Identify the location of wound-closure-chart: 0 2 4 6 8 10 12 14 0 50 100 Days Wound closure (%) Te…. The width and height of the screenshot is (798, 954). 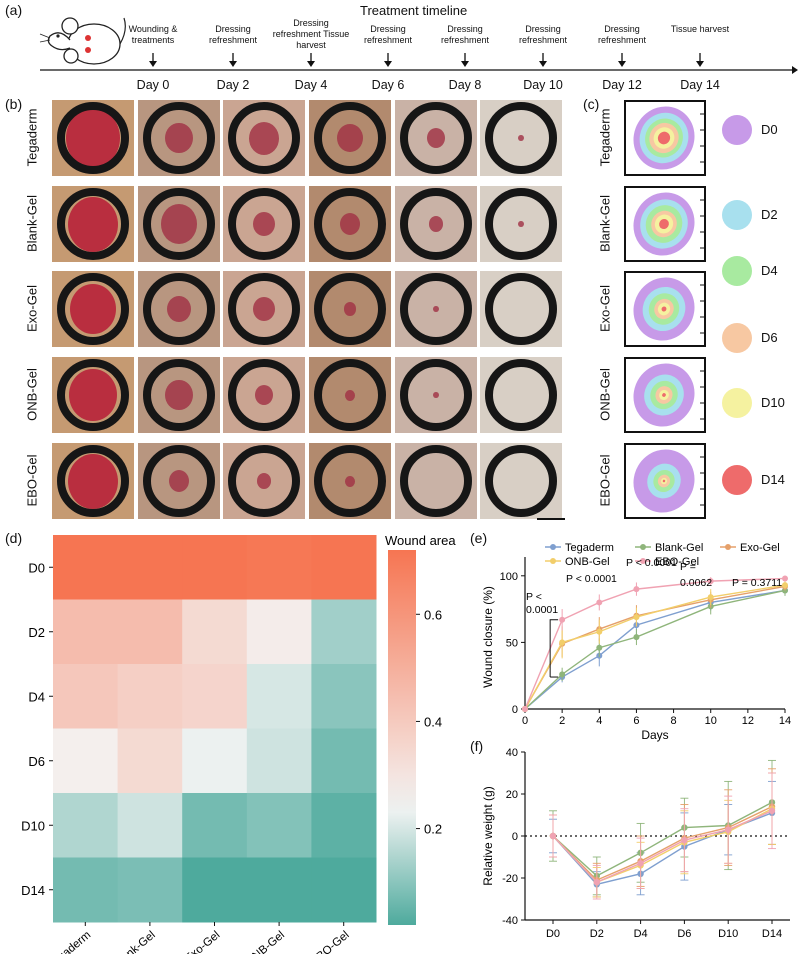
(636, 642).